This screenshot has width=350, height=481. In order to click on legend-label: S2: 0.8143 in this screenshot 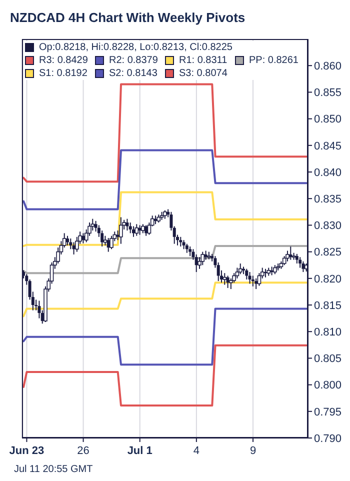, I will do `click(133, 73)`.